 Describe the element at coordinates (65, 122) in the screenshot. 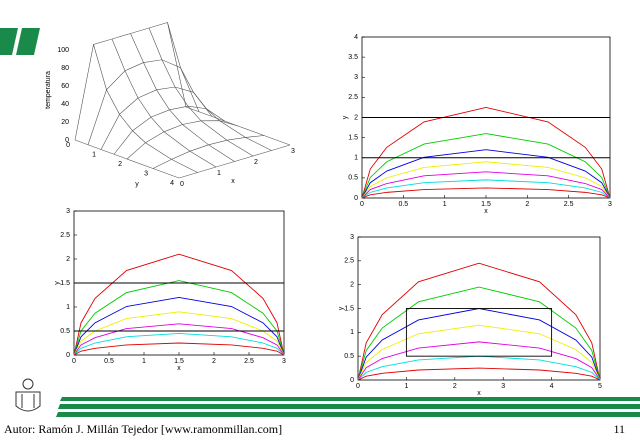

I see `z-tick-label: 20` at that location.